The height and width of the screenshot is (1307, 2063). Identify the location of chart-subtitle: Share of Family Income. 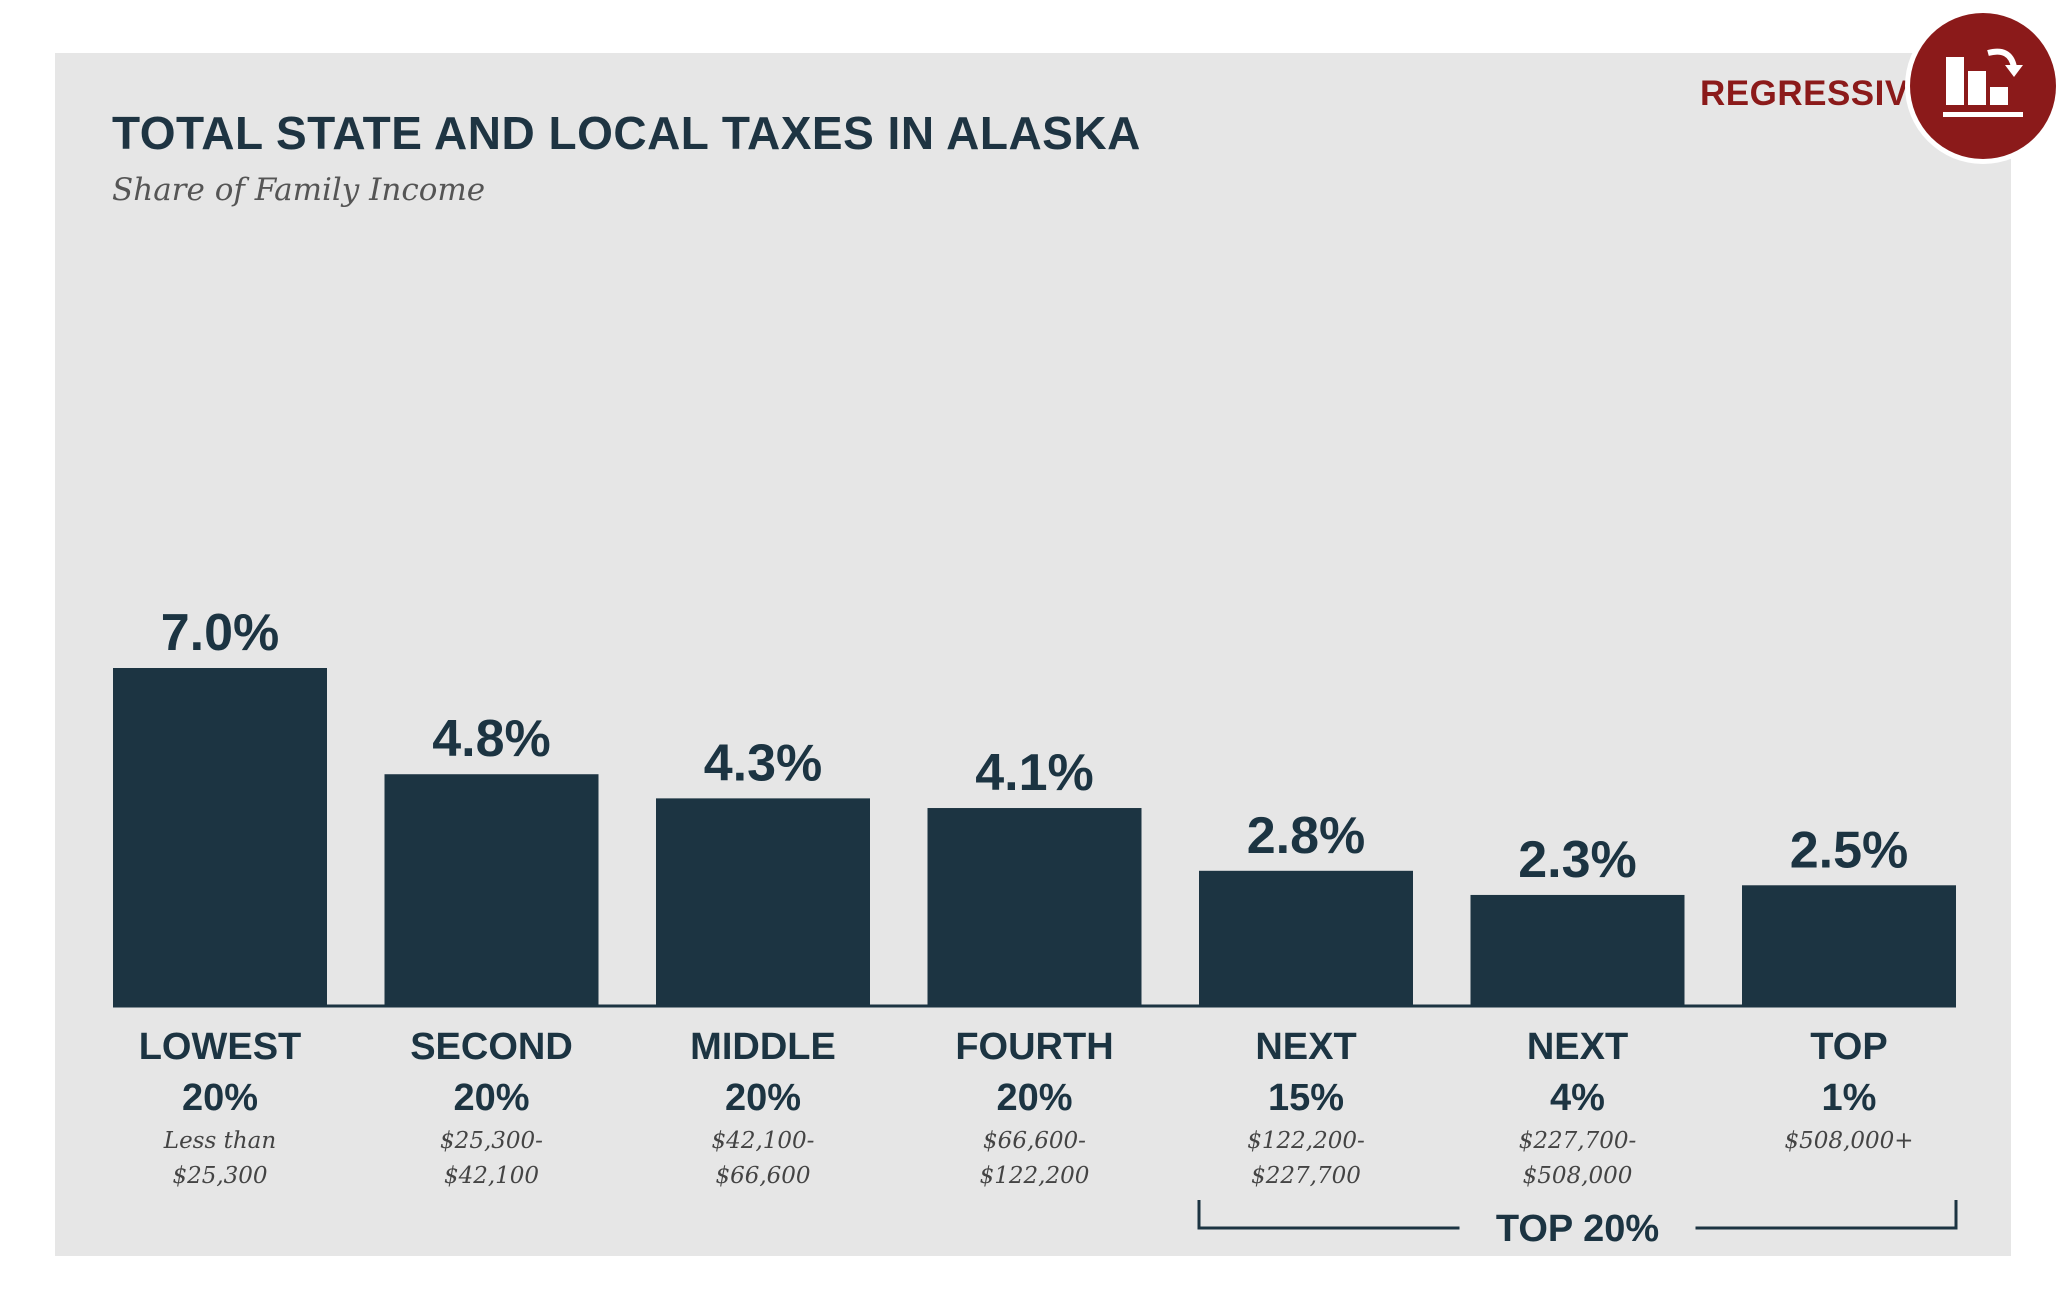
(299, 190).